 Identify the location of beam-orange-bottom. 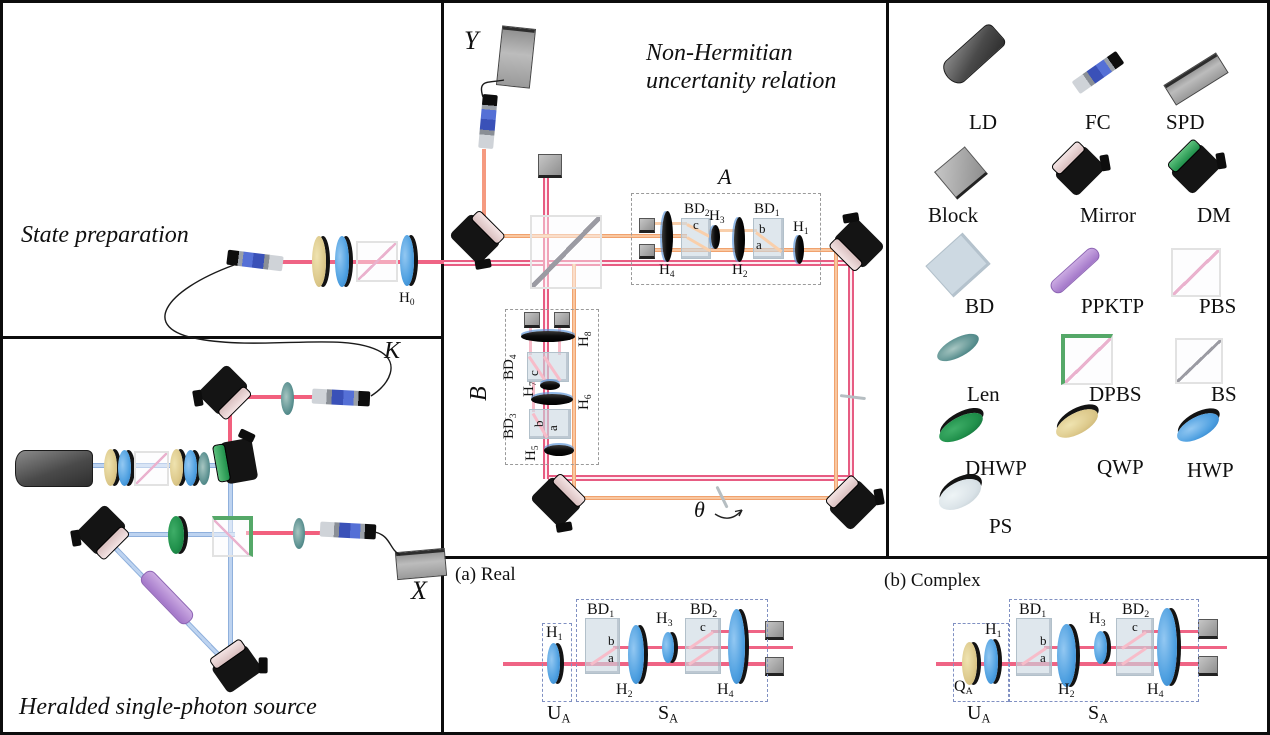
(705, 498).